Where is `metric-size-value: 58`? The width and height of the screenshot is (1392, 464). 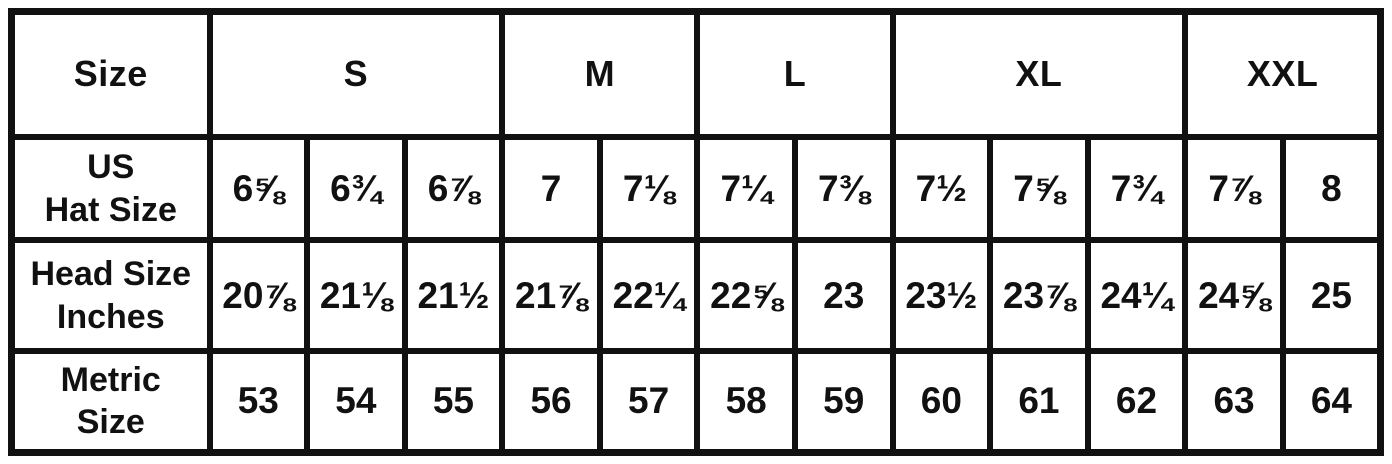 metric-size-value: 58 is located at coordinates (746, 401).